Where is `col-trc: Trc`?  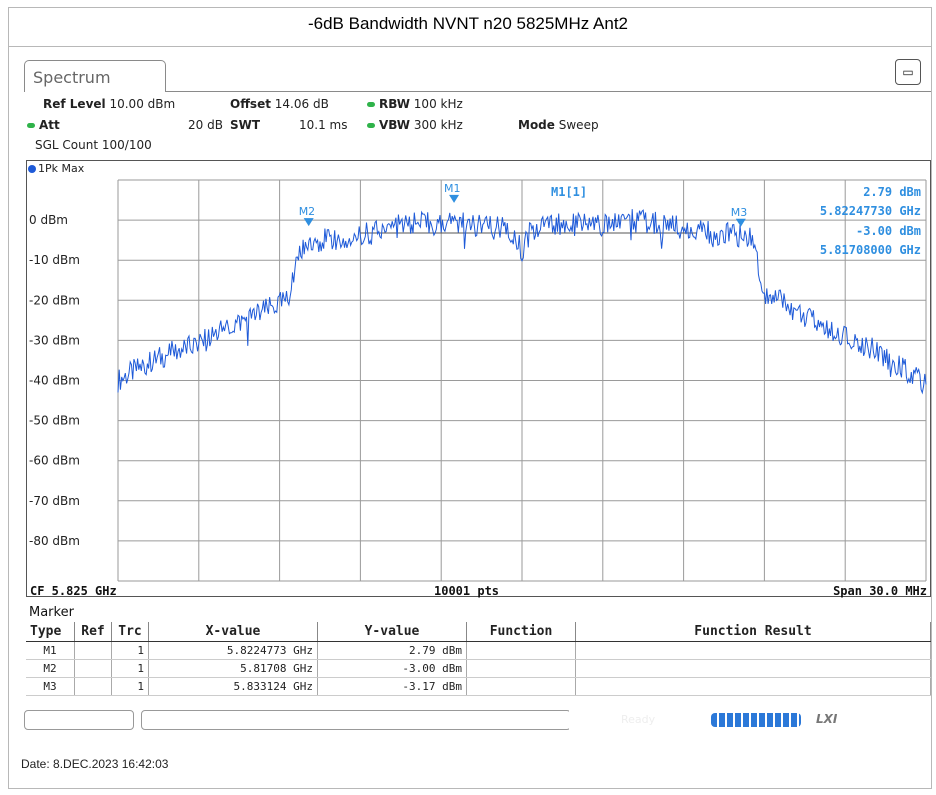 col-trc: Trc is located at coordinates (130, 632).